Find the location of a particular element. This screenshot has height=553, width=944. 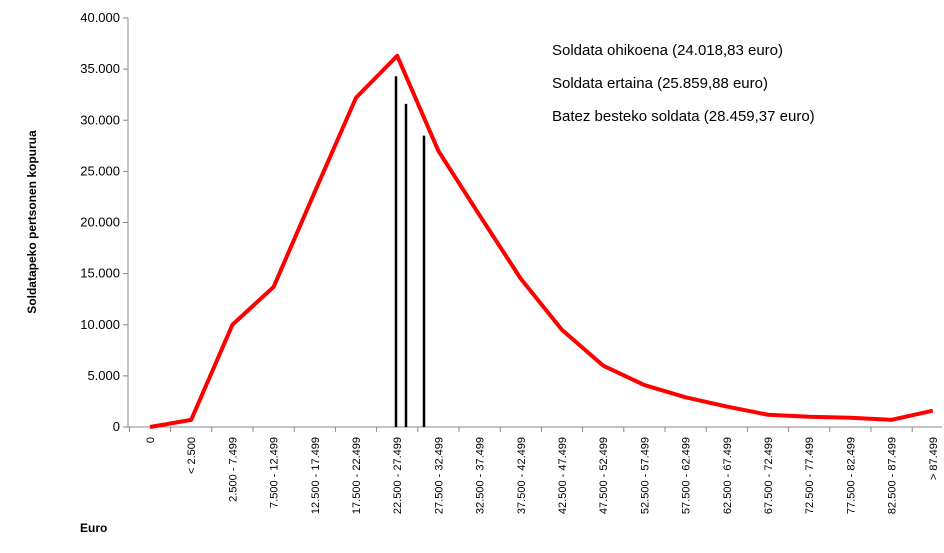

y-axis-title: Soldatapeko pertsonen kopurua is located at coordinates (32, 222).